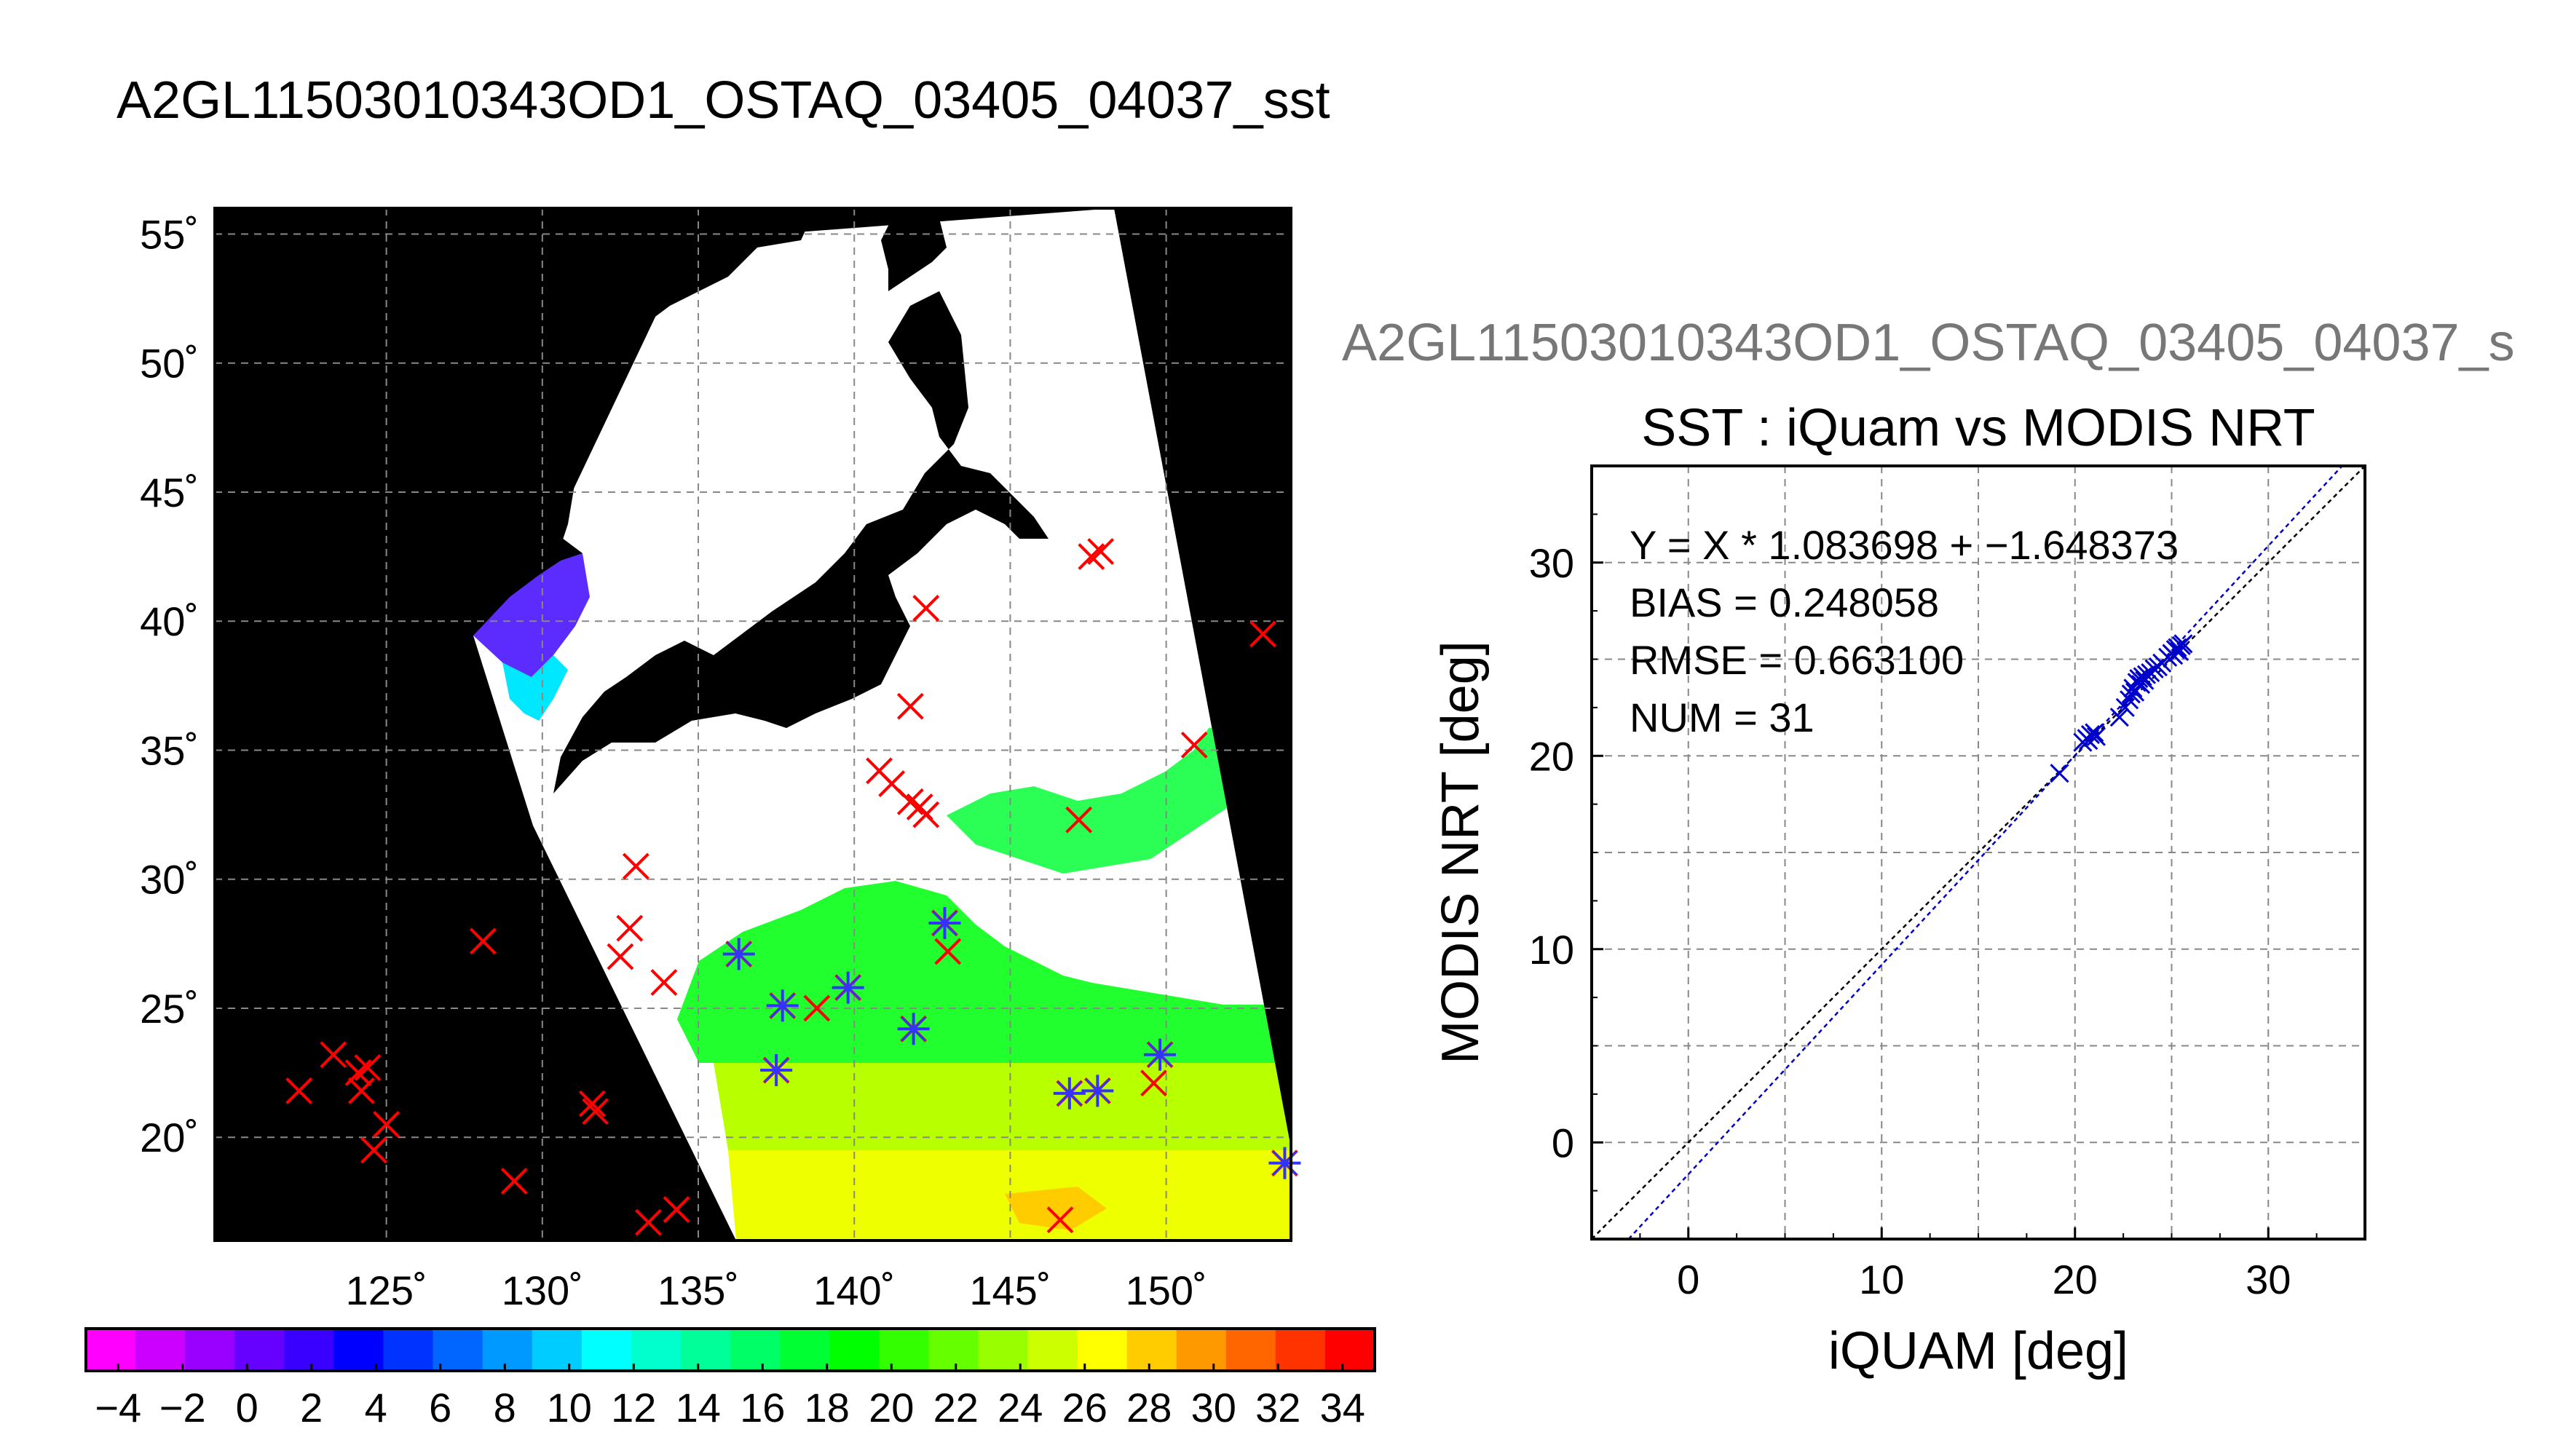 The image size is (2555, 1456). Describe the element at coordinates (827, 1408) in the screenshot. I see `colorbar-tick-label: 18` at that location.